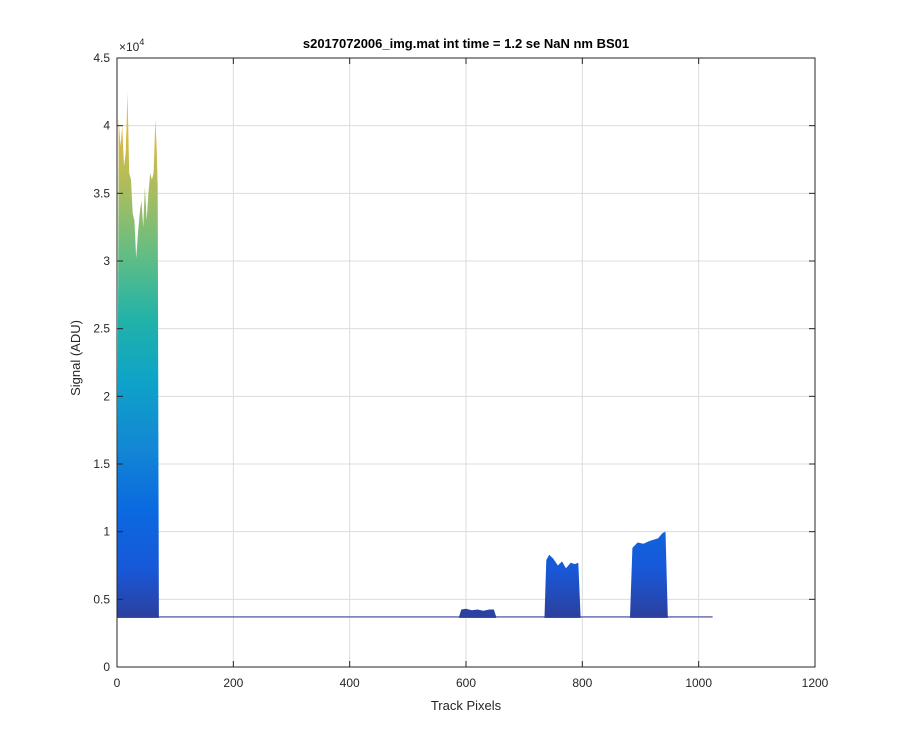 The image size is (900, 755). What do you see at coordinates (101, 58) in the screenshot?
I see `y-tick-label: 4.5` at bounding box center [101, 58].